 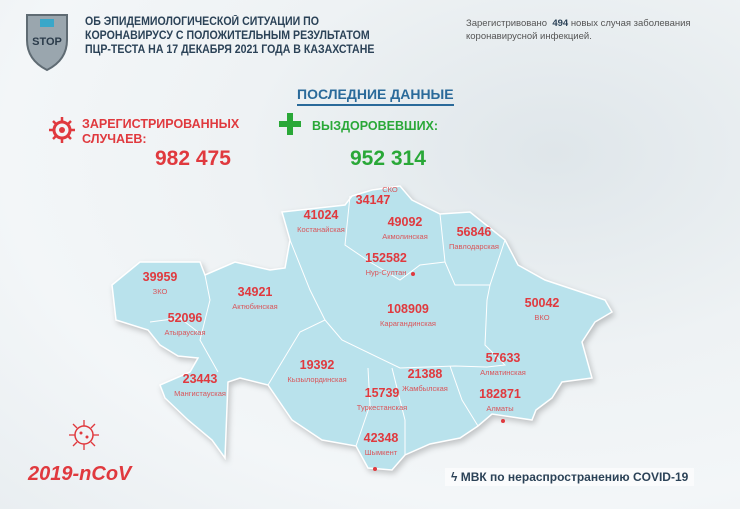 What do you see at coordinates (382, 399) in the screenshot?
I see `region-turkestan: 15739 Туркестанская` at bounding box center [382, 399].